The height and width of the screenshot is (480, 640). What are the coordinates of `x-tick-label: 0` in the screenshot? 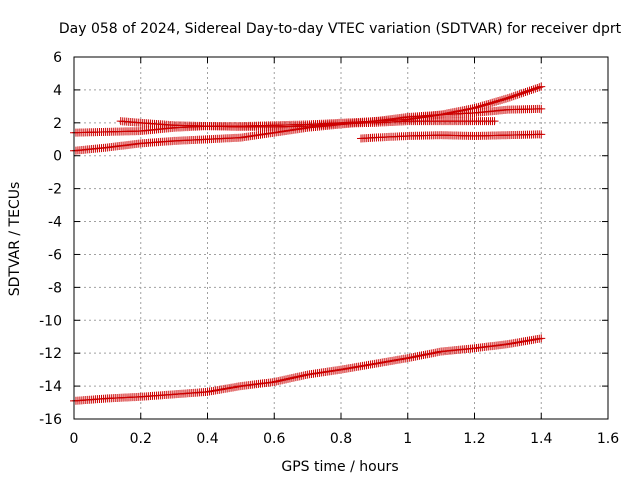 It's located at (74, 439).